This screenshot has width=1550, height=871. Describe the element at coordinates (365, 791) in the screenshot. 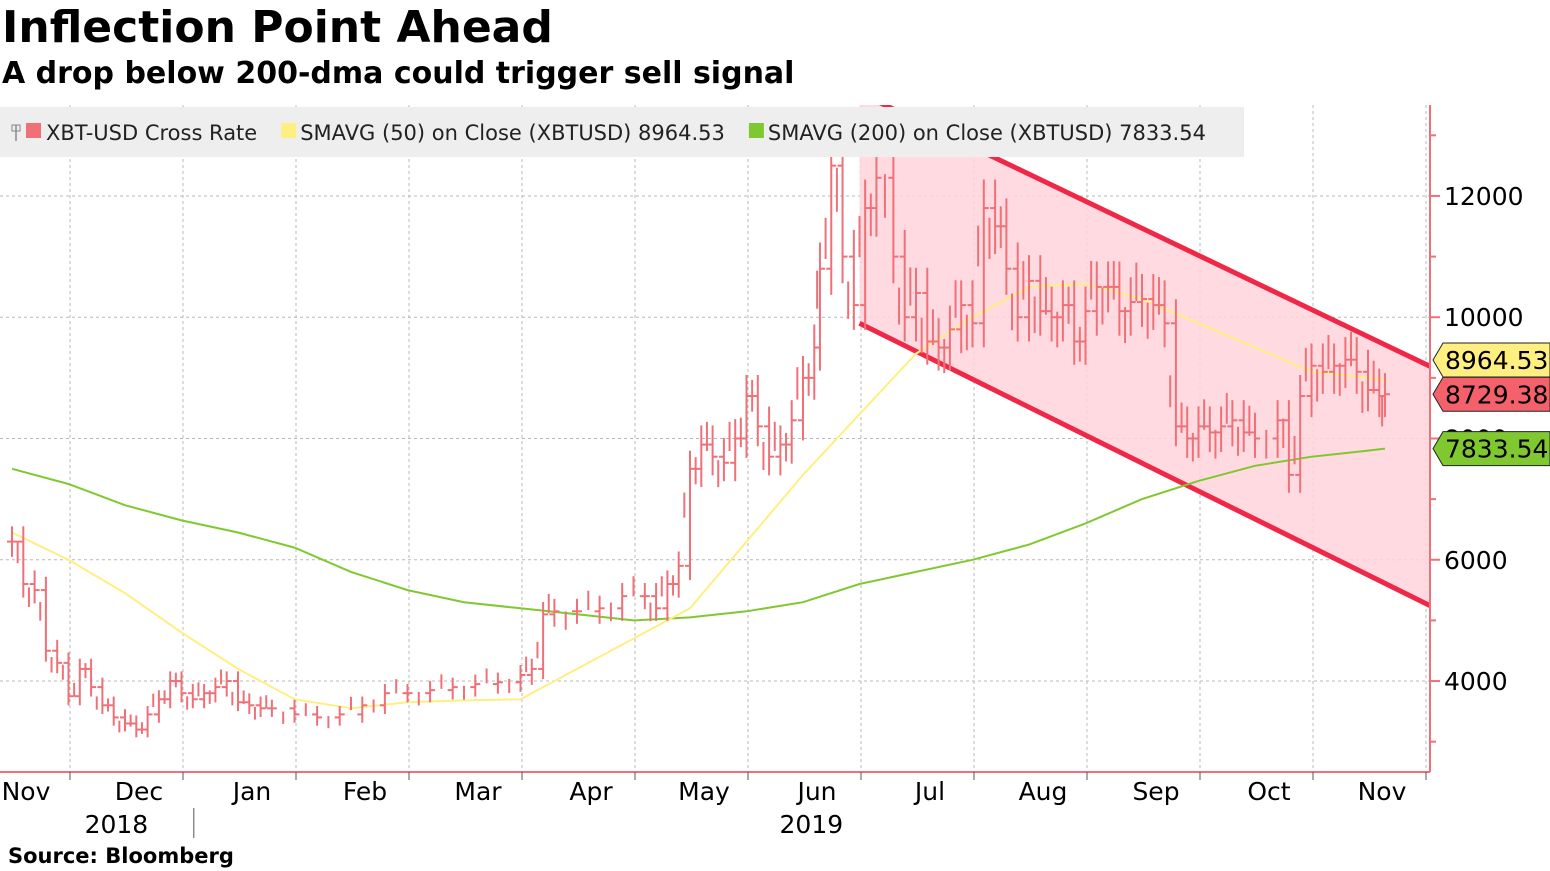

I see `x-tick-label: Feb` at that location.